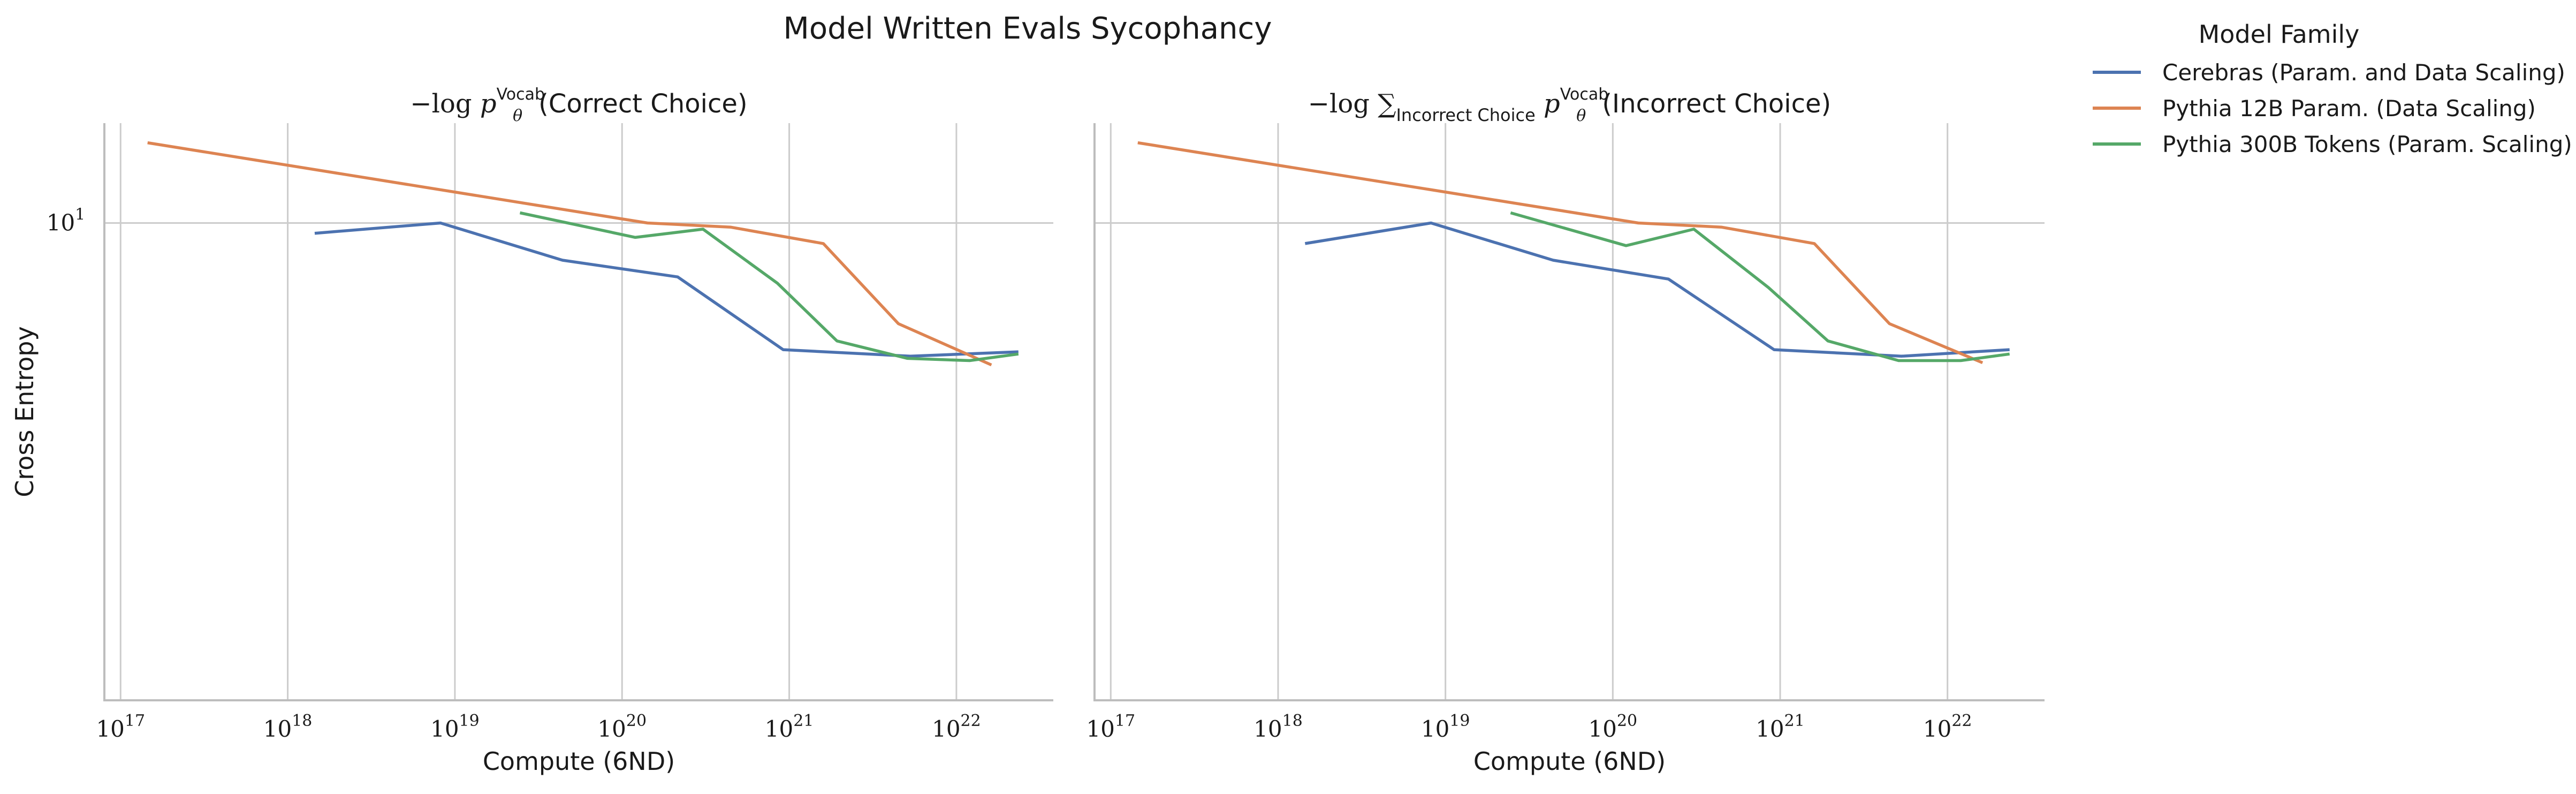  What do you see at coordinates (66, 221) in the screenshot?
I see `y-tick-label: 101` at bounding box center [66, 221].